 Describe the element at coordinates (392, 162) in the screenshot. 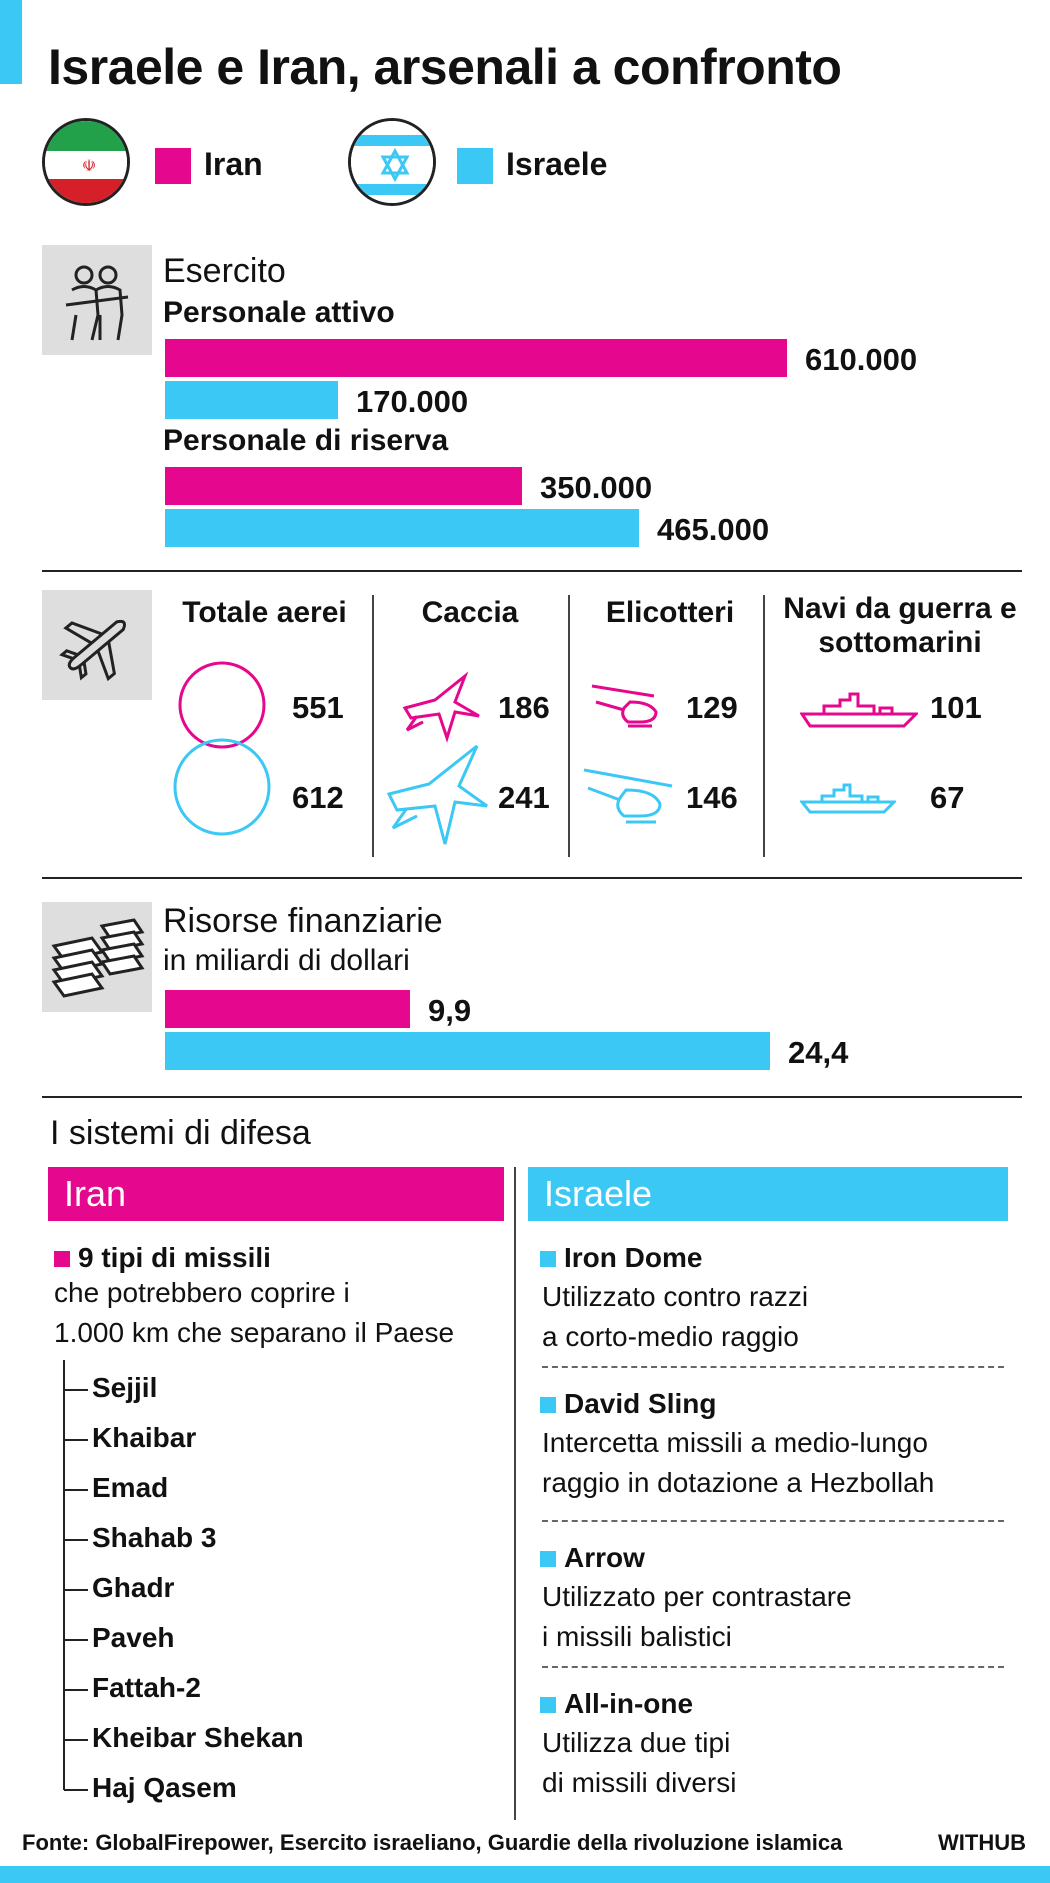

I see `israel-flag-icon` at that location.